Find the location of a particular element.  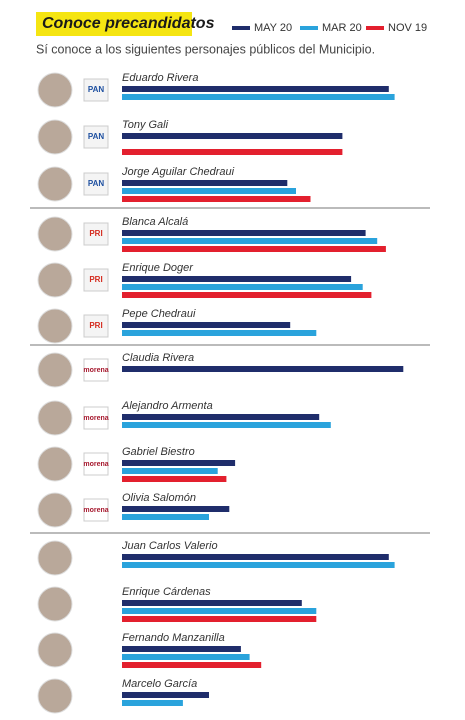

candidate-name: Gabriel Biestro is located at coordinates (158, 452).